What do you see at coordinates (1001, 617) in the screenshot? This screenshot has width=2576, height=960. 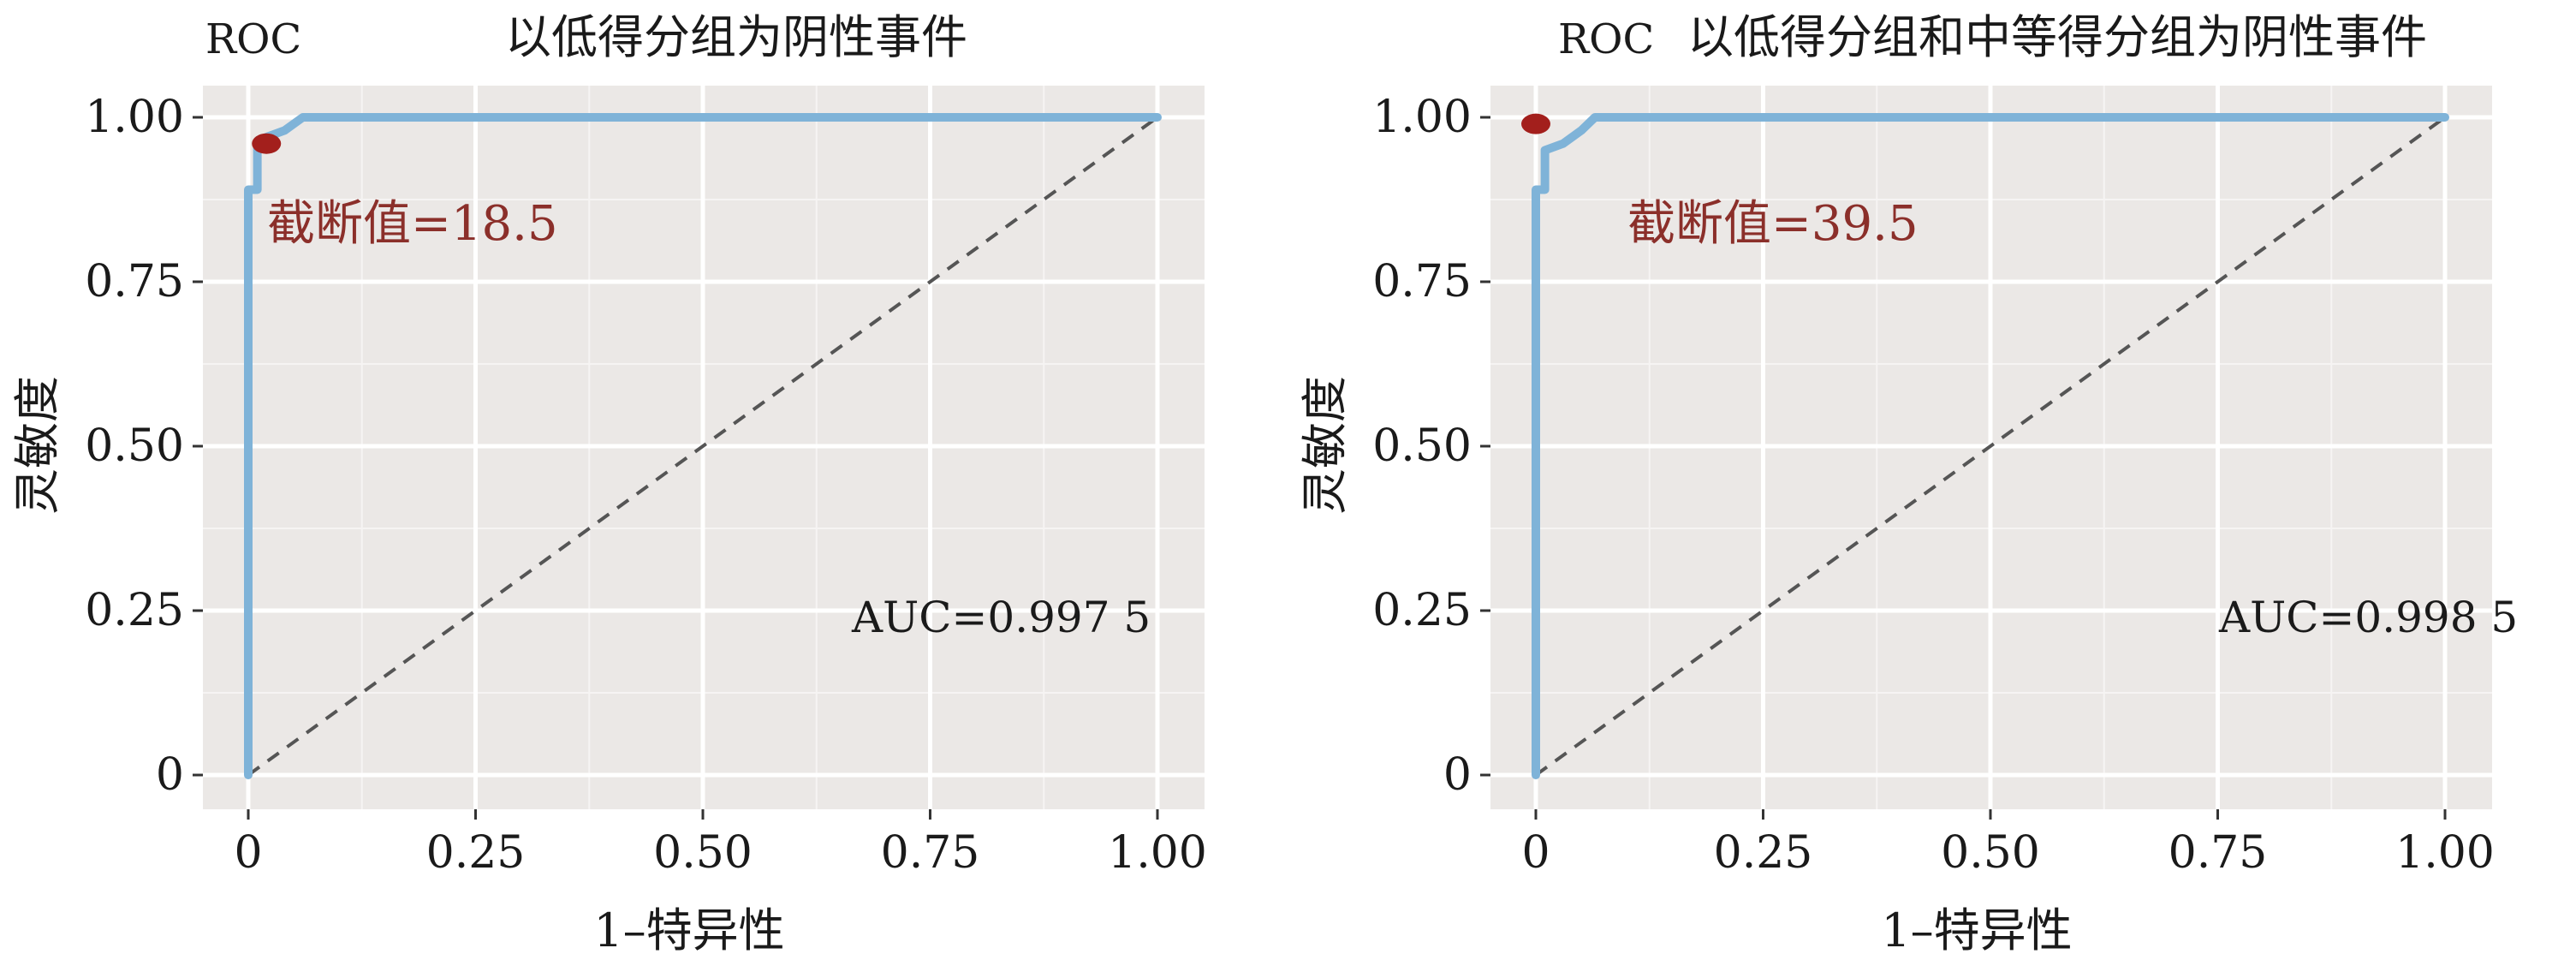 I see `auc-label: AUC=0.997 5` at bounding box center [1001, 617].